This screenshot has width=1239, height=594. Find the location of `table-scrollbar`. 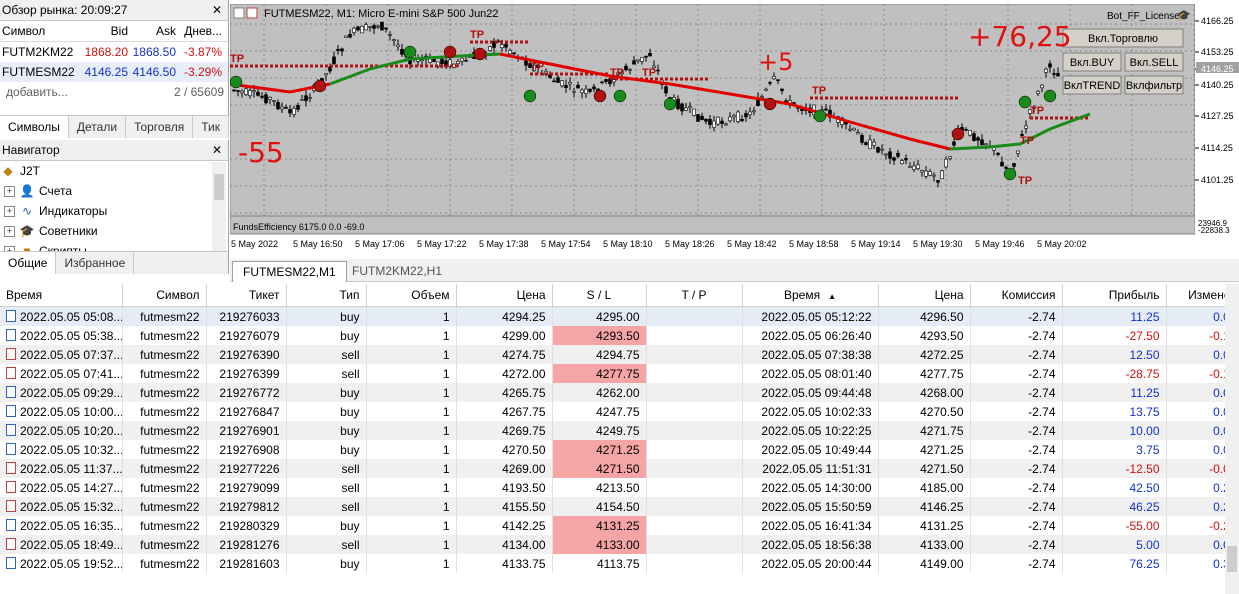

table-scrollbar is located at coordinates (1232, 439).